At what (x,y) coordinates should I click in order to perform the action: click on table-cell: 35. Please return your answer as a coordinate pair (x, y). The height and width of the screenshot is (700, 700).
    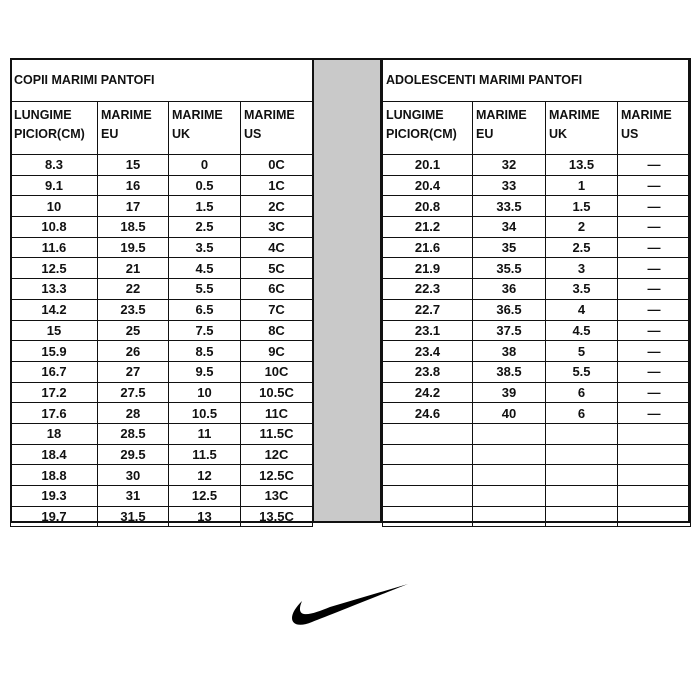
    Looking at the image, I should click on (509, 247).